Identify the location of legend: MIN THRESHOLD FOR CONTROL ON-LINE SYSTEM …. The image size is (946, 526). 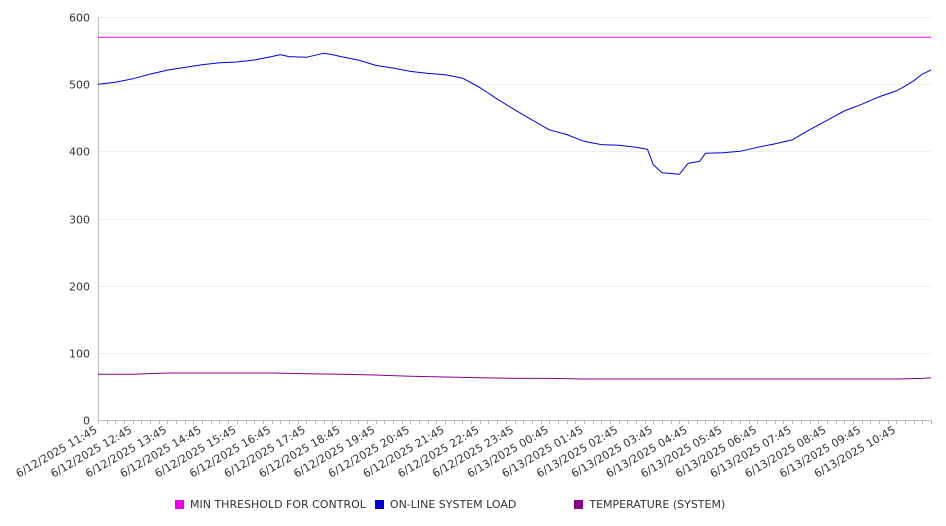
(450, 504).